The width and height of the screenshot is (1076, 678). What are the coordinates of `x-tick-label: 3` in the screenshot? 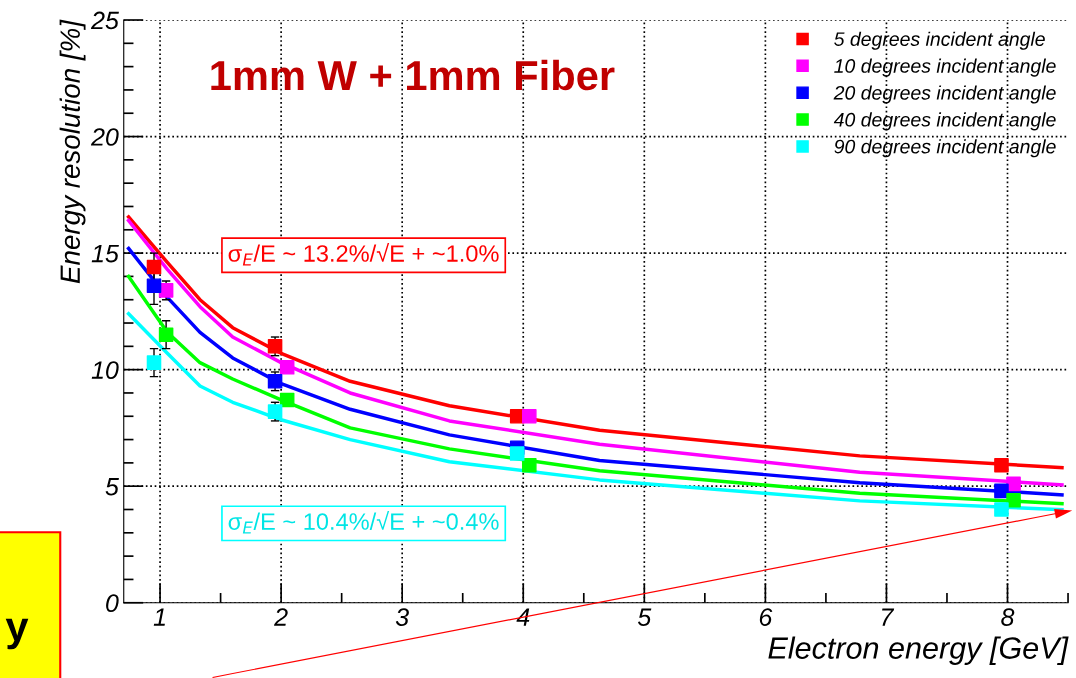 It's located at (402, 617).